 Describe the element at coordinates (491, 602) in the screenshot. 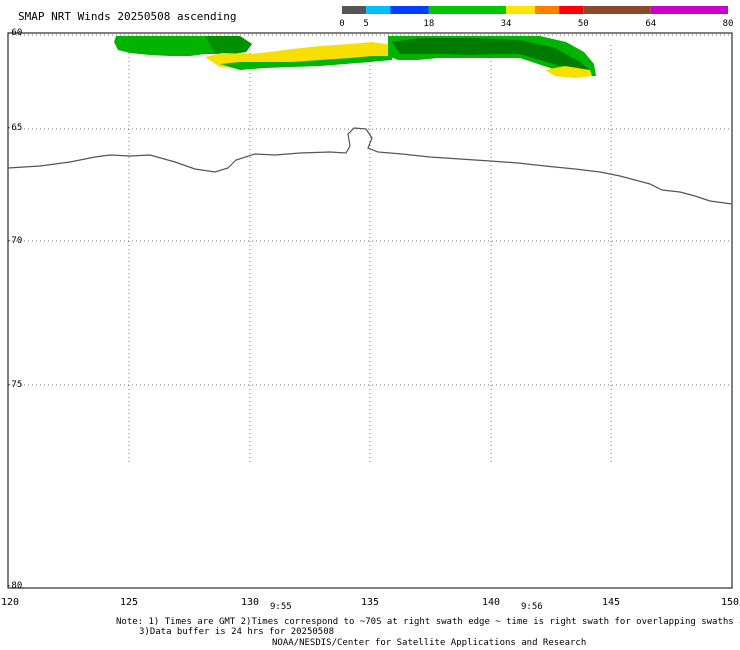

I see `longitude-label: 140` at that location.